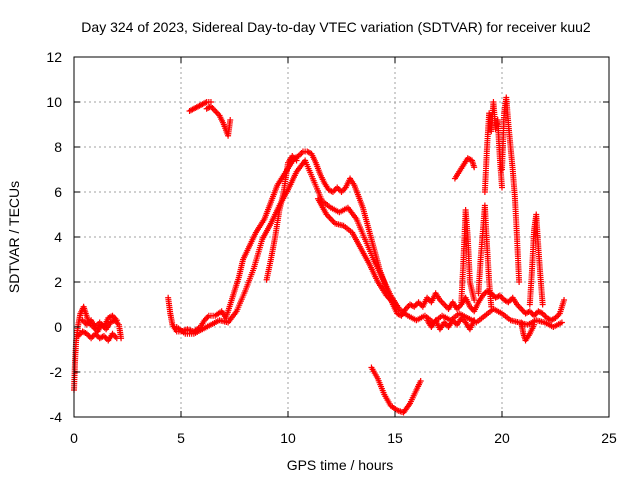 This screenshot has height=480, width=640. What do you see at coordinates (74, 438) in the screenshot?
I see `x-tick-label: 0` at bounding box center [74, 438].